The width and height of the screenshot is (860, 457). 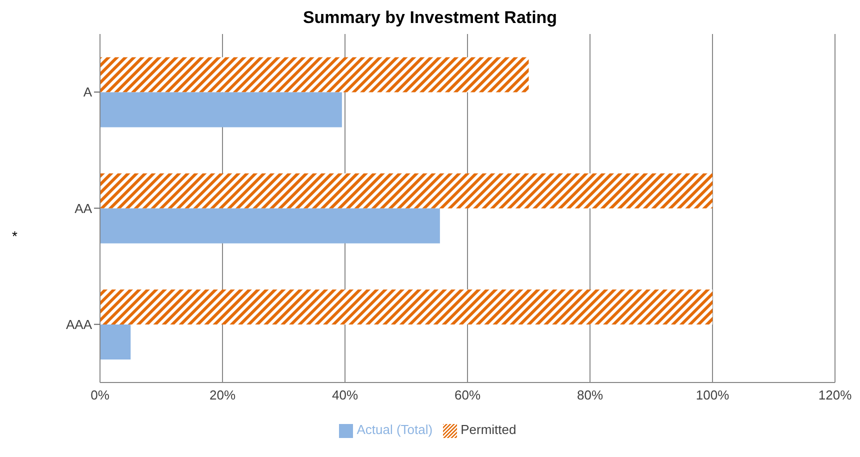 I want to click on legend-label: Actual (Total), so click(x=394, y=430).